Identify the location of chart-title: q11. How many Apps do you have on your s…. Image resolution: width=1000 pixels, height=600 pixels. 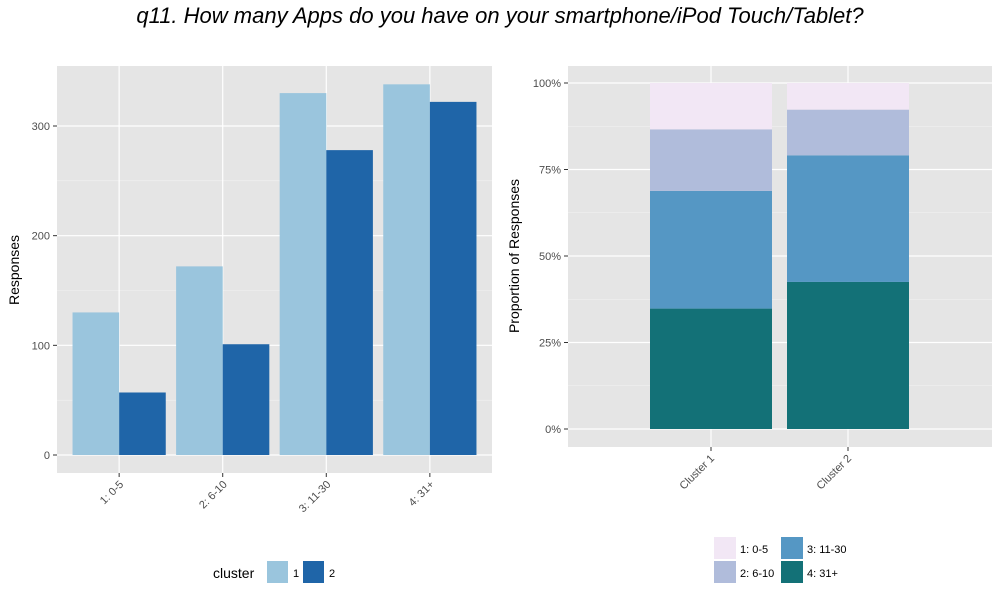
(500, 15).